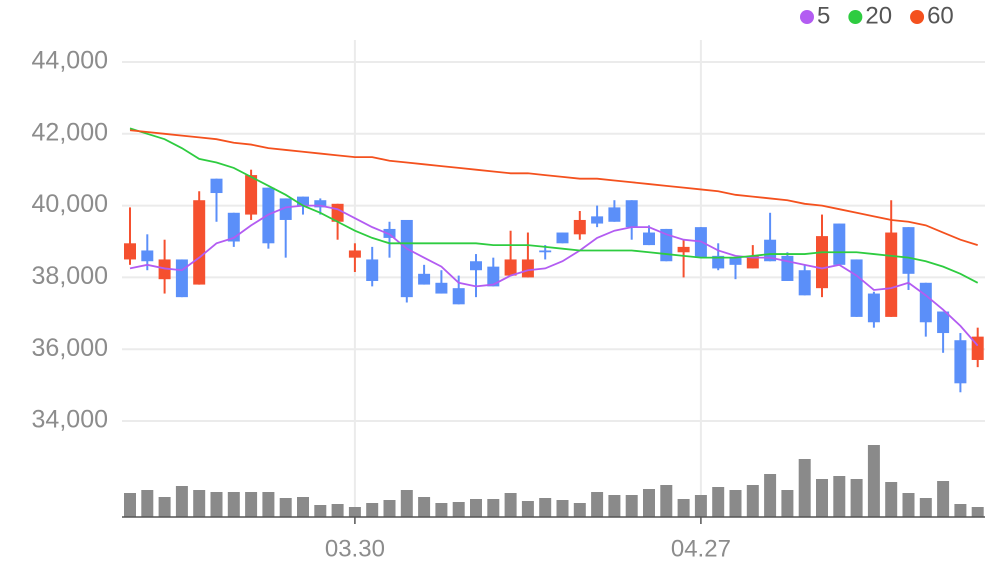 The image size is (996, 567). Describe the element at coordinates (70, 132) in the screenshot. I see `y-tick-label: 42,000` at that location.